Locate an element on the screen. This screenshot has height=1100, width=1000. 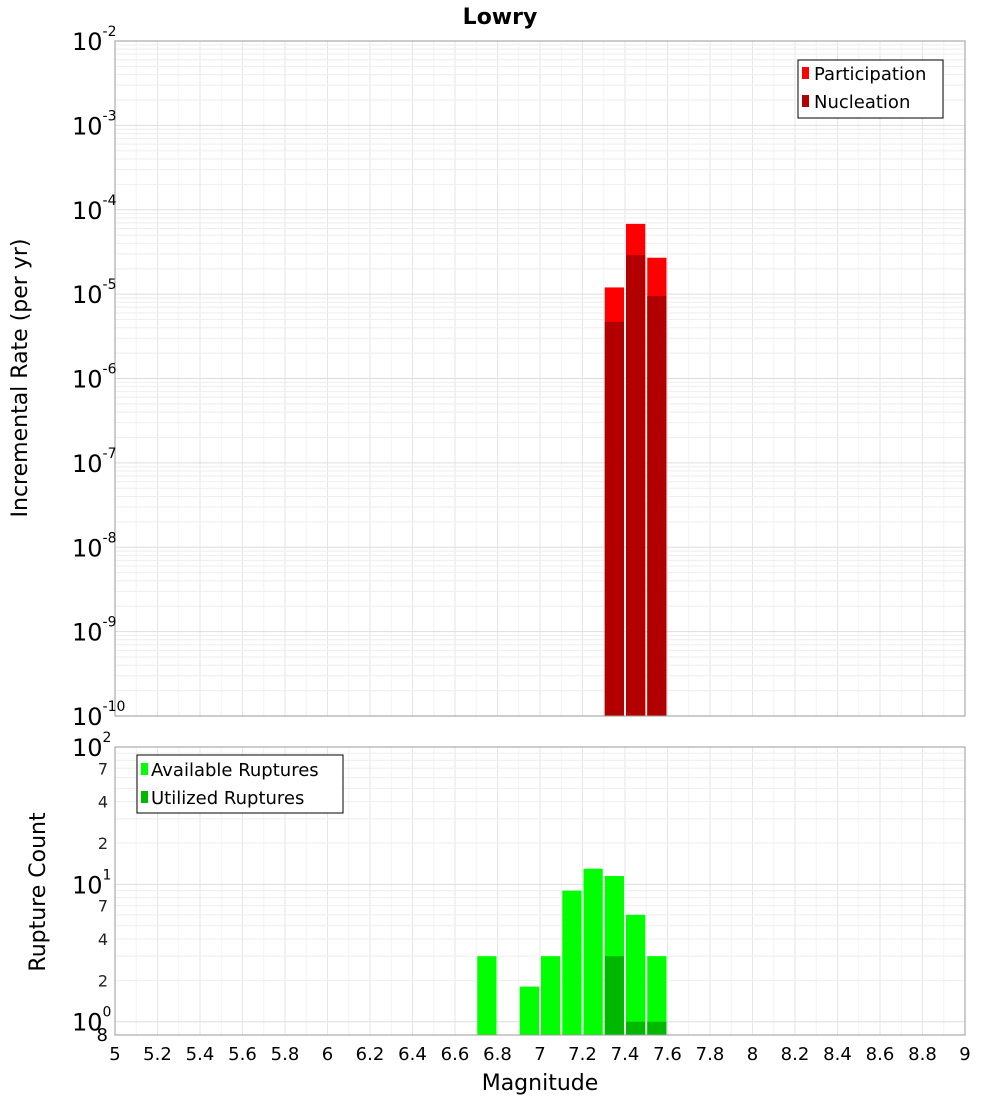
bottom-plot-bars is located at coordinates (572, 951).